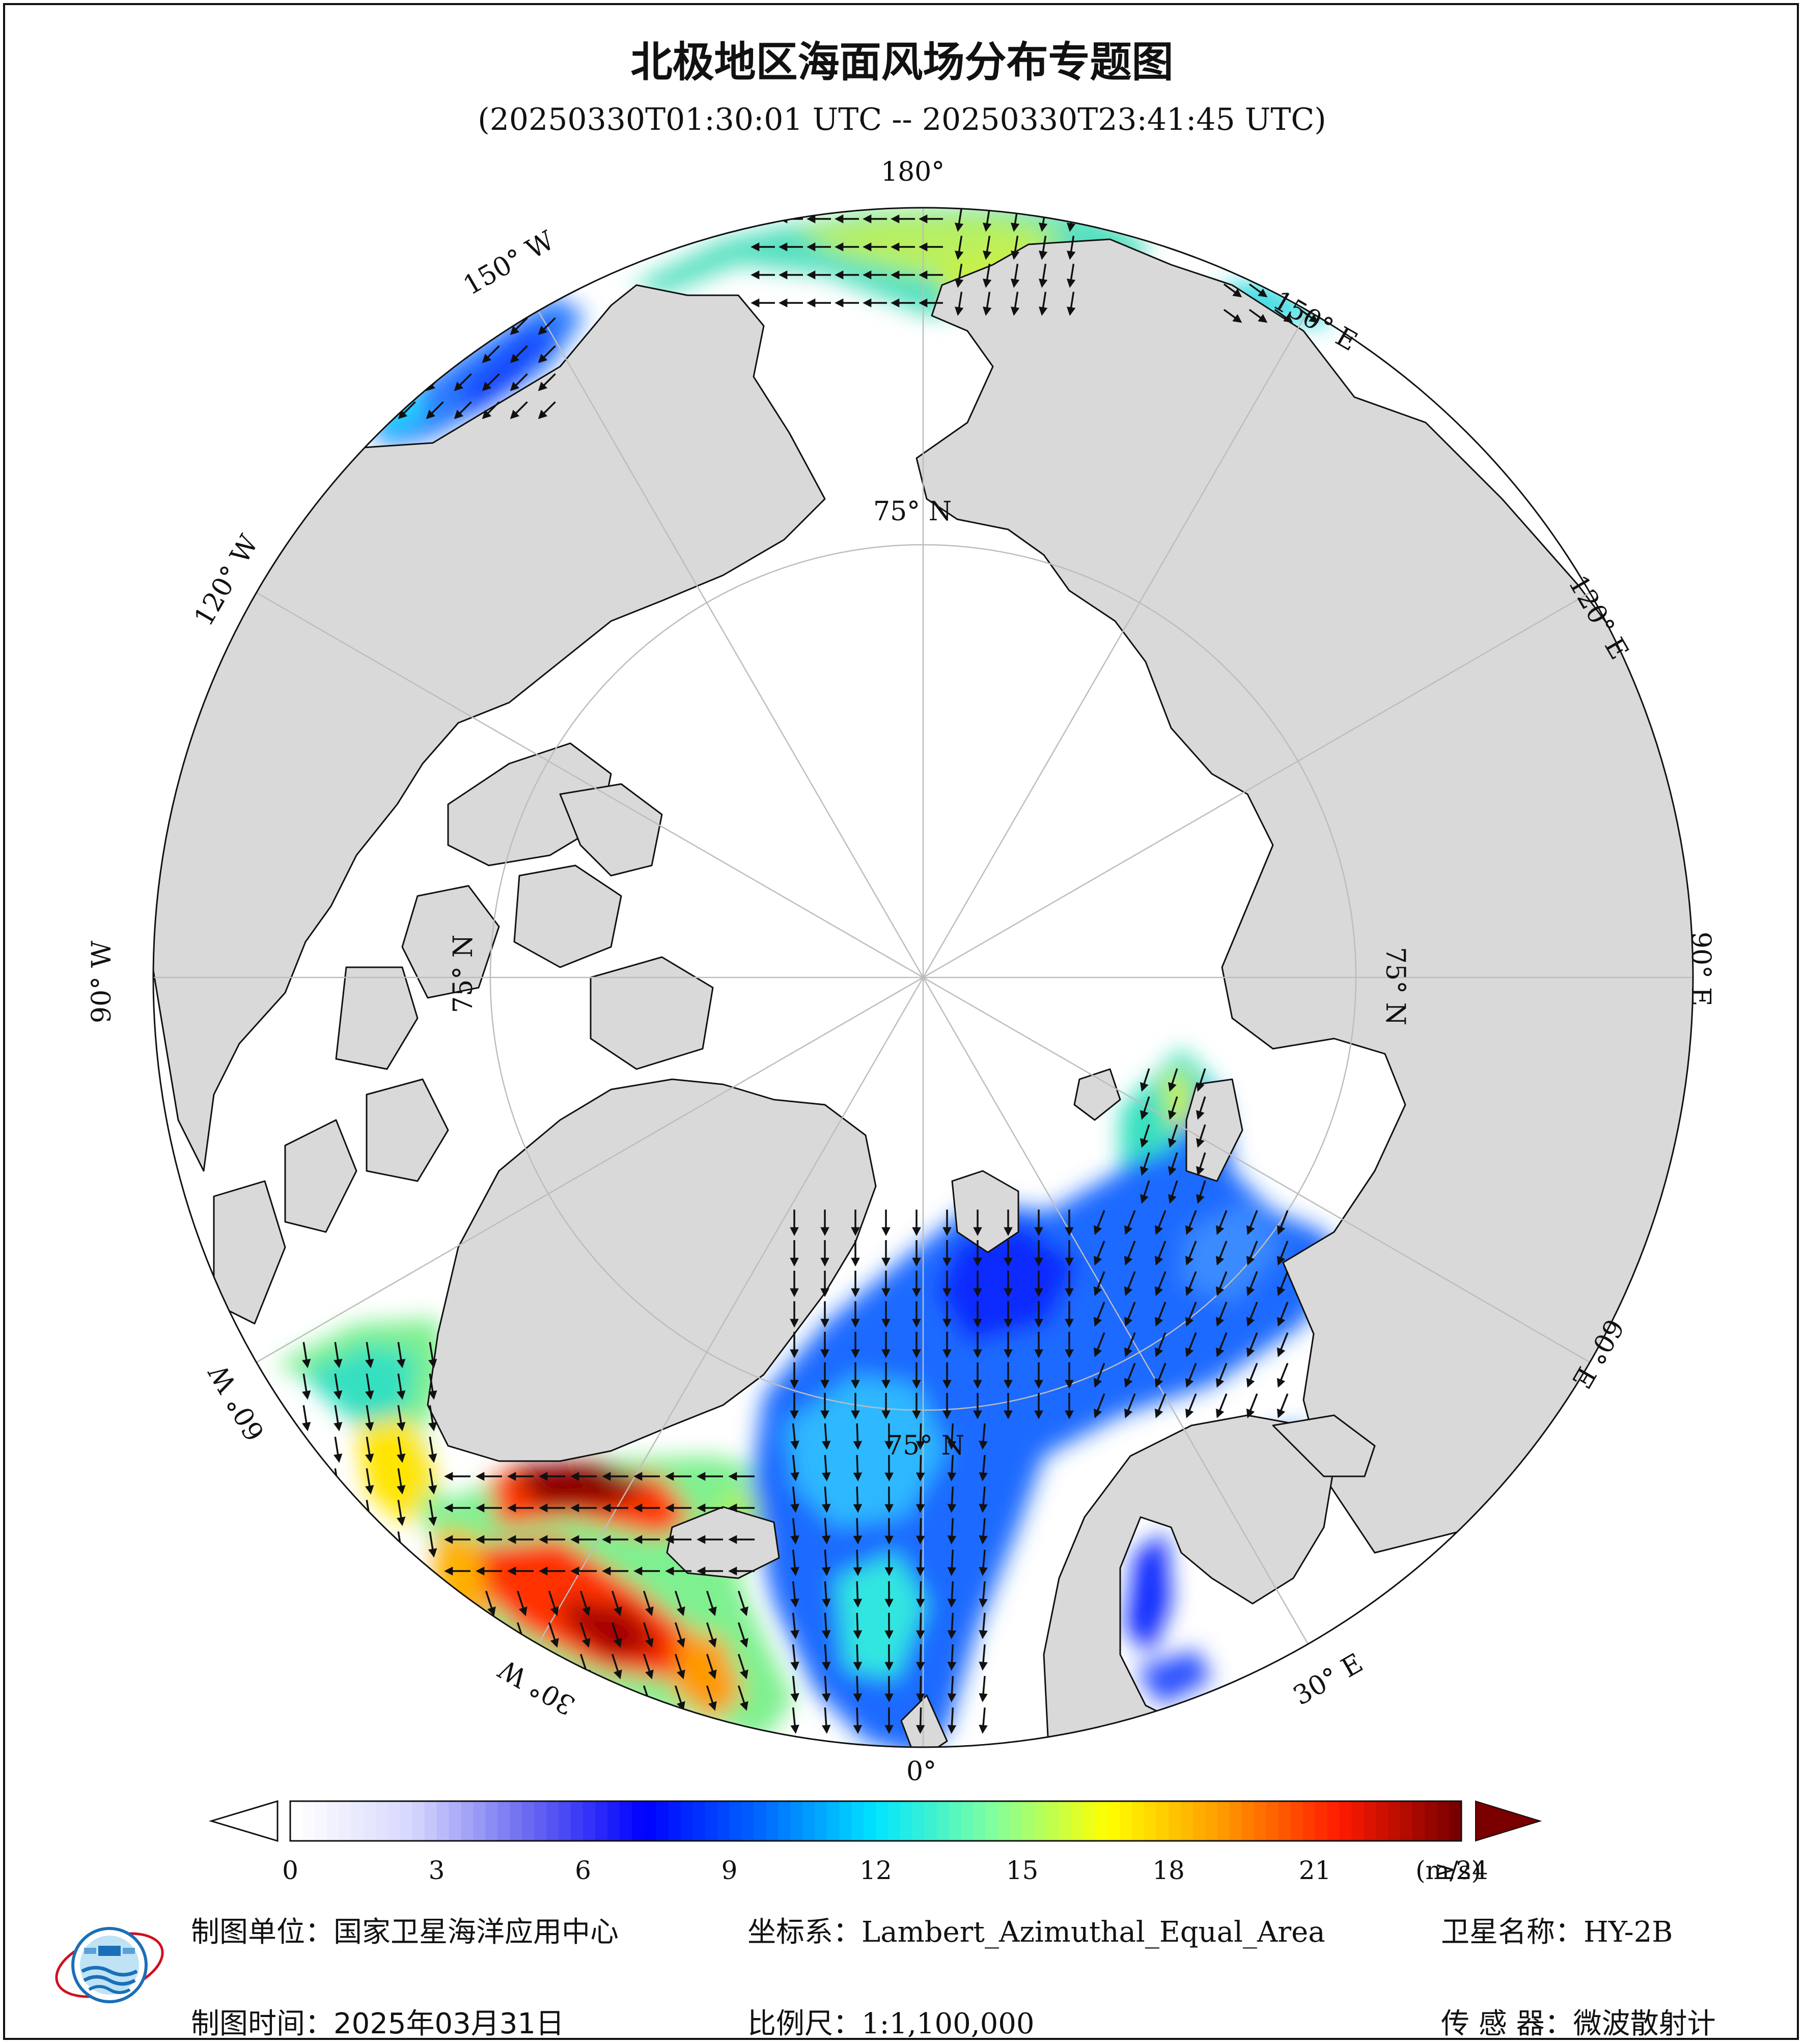  Describe the element at coordinates (405, 1932) in the screenshot. I see `footer-unit: 制图单位：国家卫星海洋应用中心` at that location.